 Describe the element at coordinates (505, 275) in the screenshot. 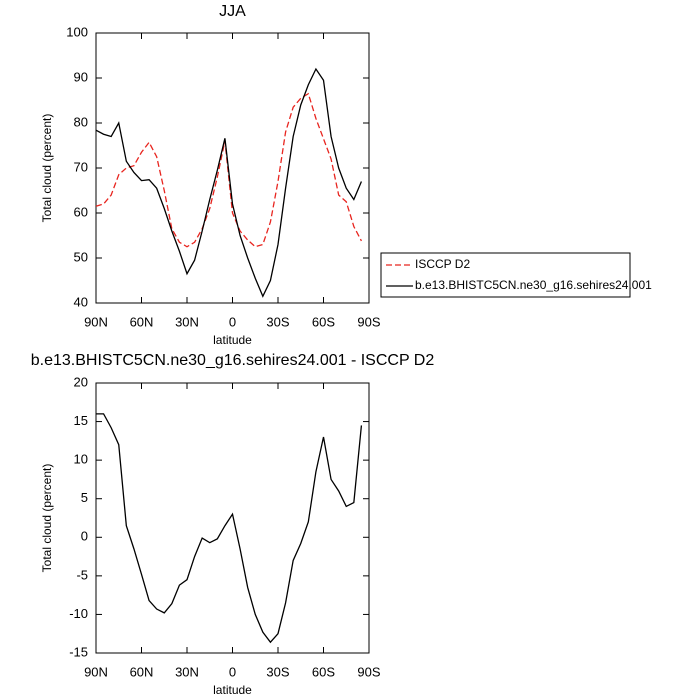

I see `legend-box` at that location.